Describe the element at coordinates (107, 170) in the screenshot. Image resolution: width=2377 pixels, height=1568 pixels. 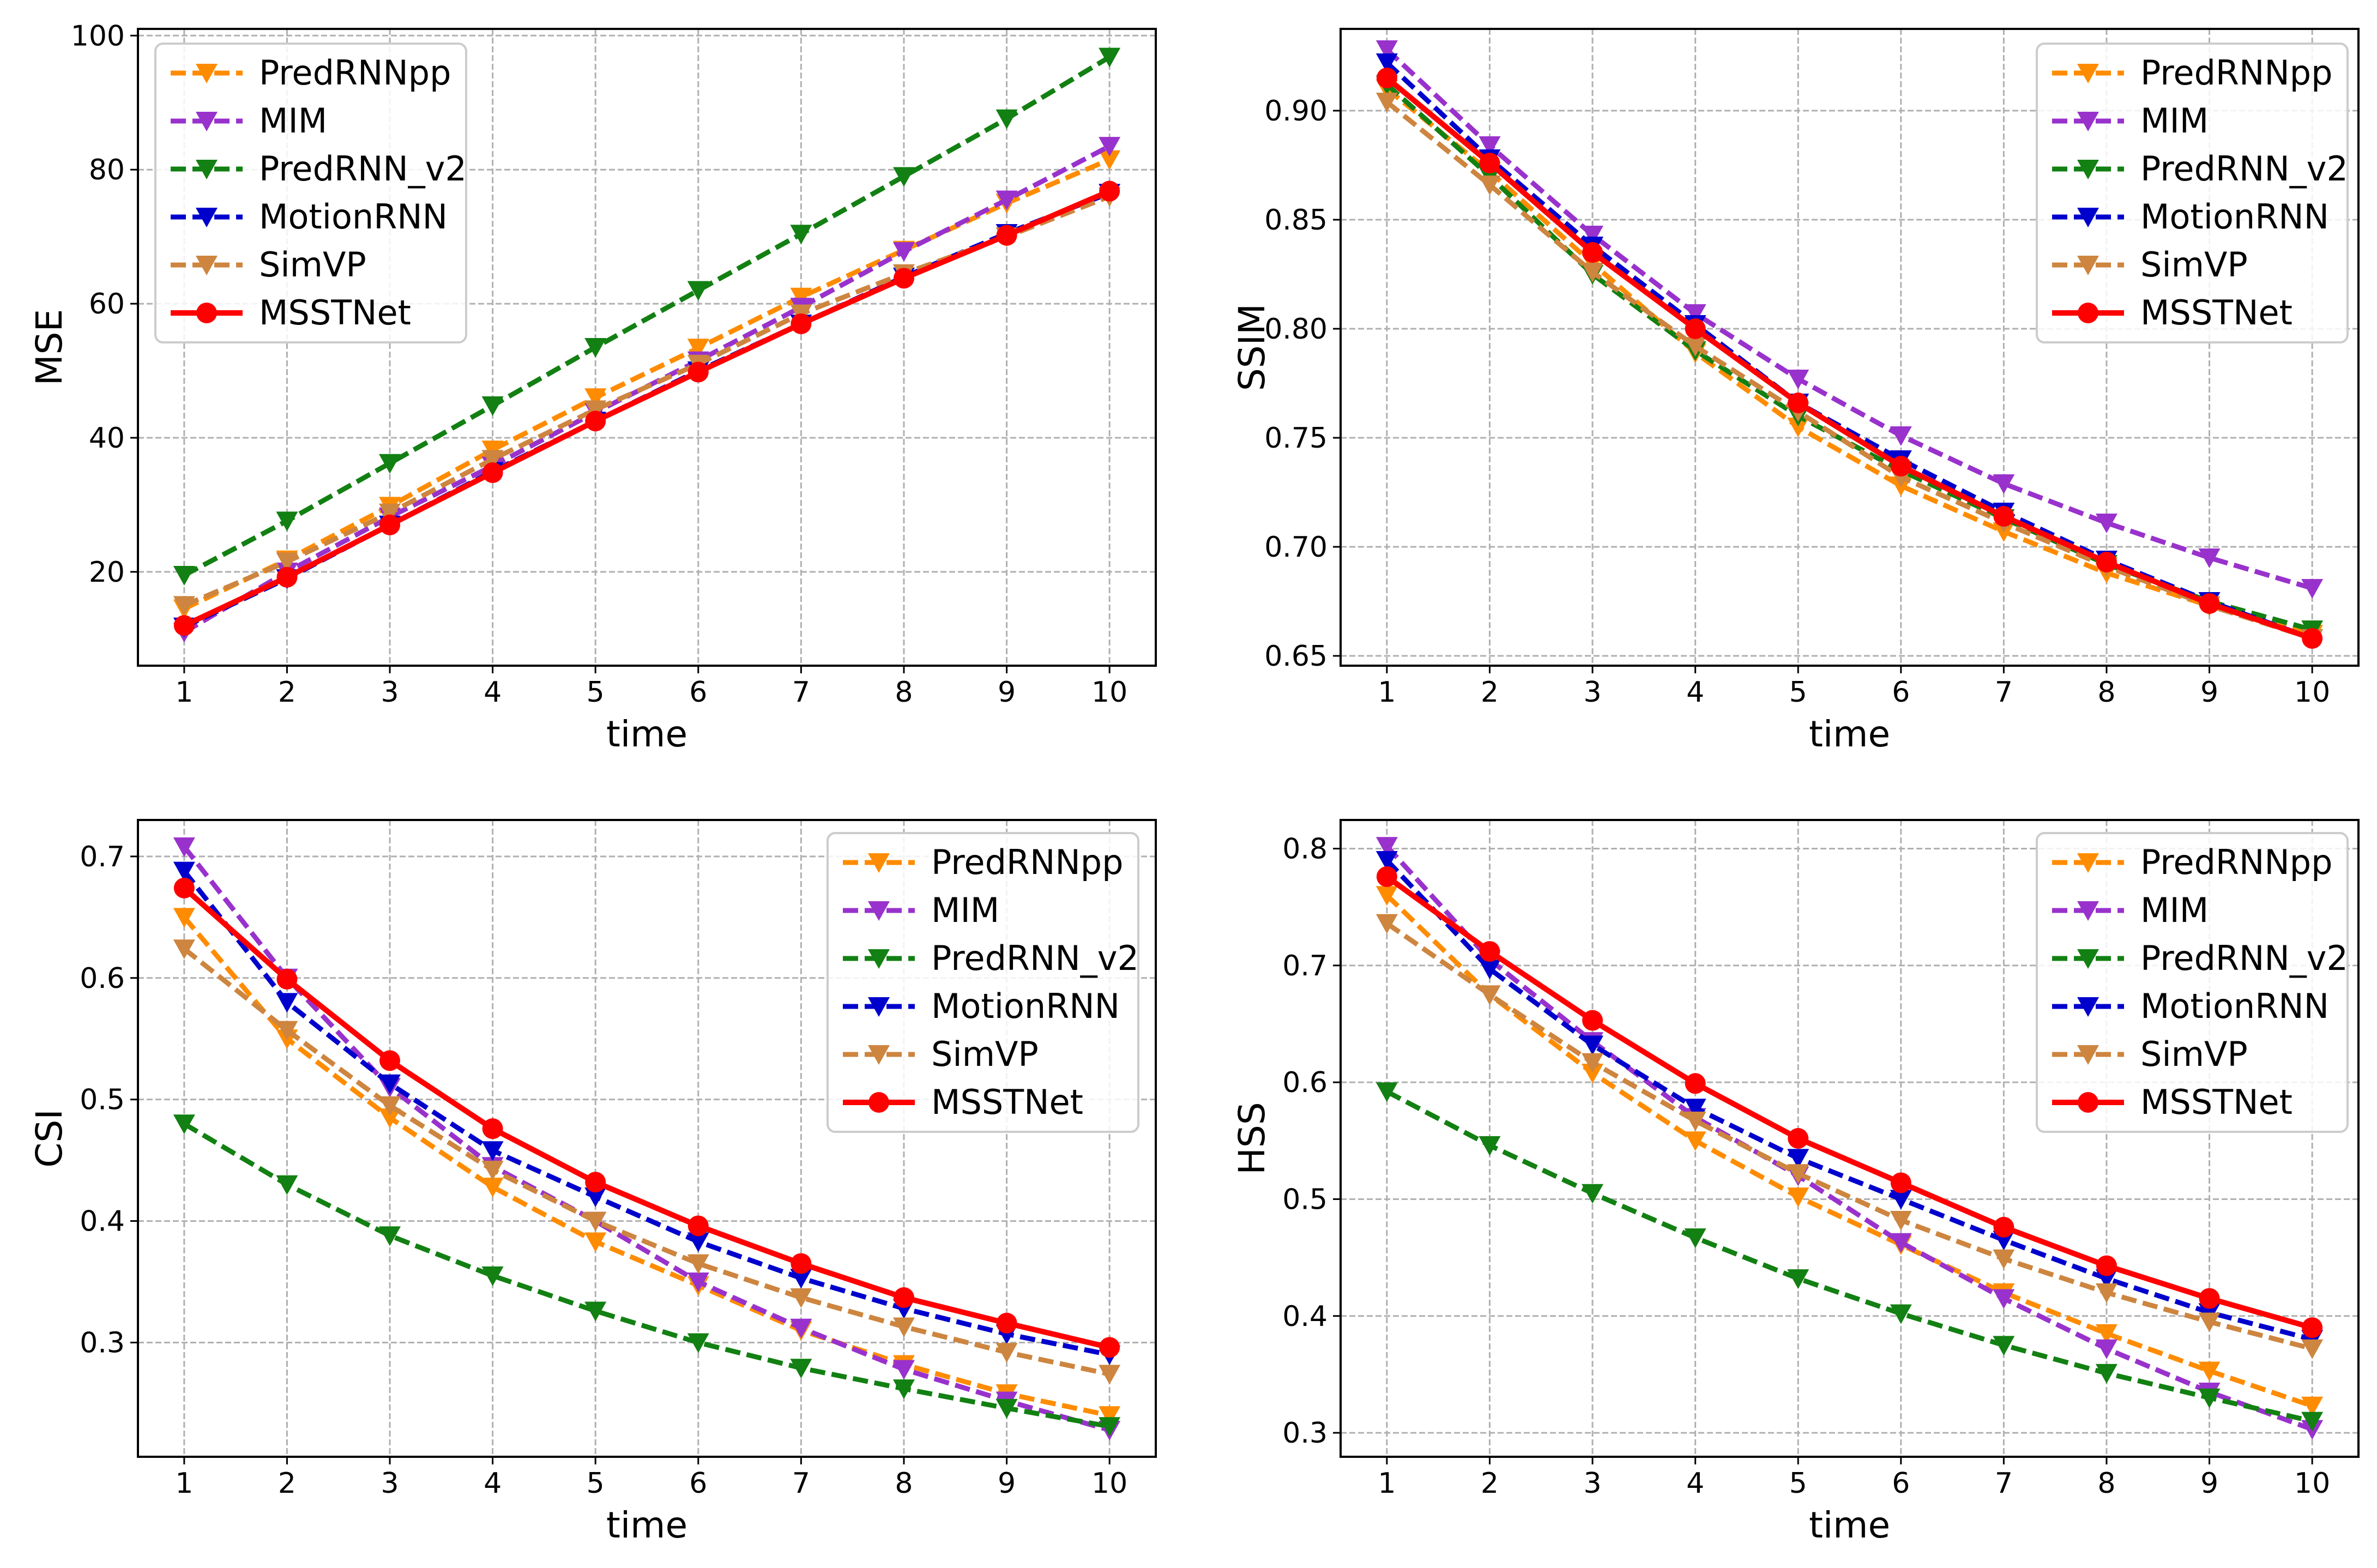
I see `y-tick-label: 80` at that location.